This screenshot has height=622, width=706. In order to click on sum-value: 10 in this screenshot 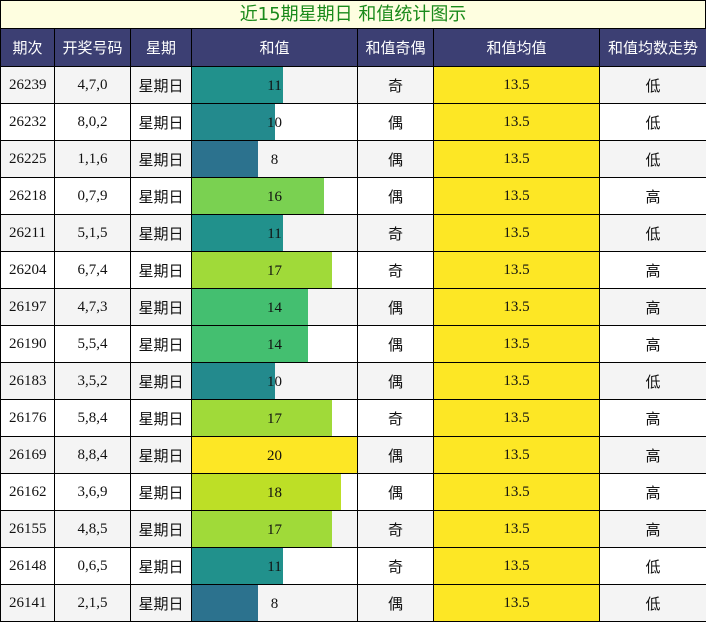, I will do `click(274, 123)`.